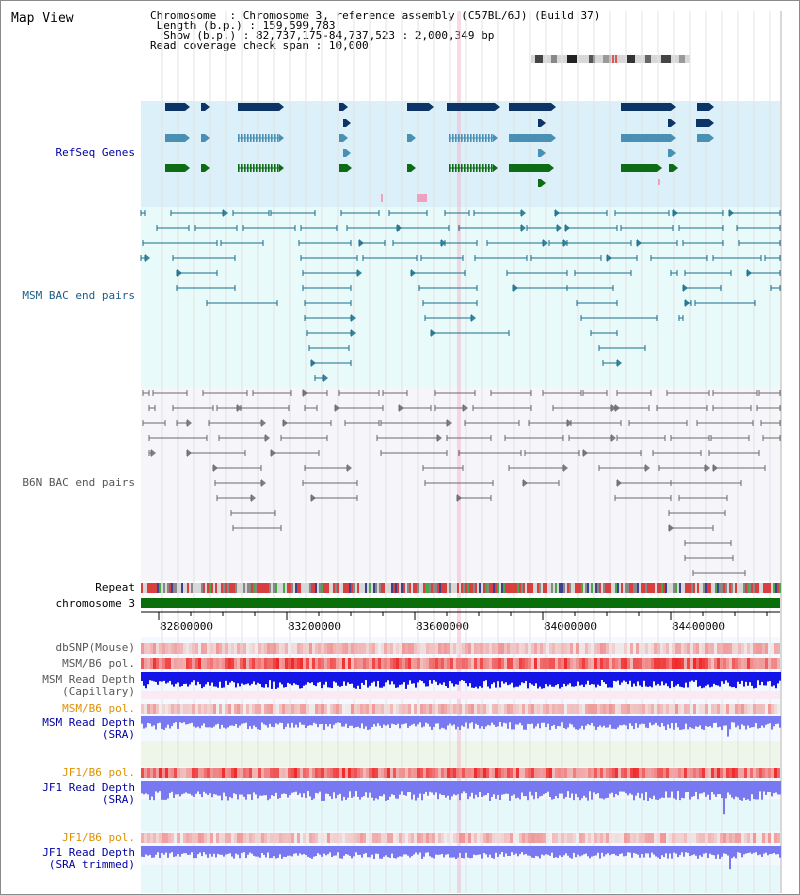  I want to click on track-label-msm-depth-capillary: MSM Read Depth (Capillary), so click(88, 685).